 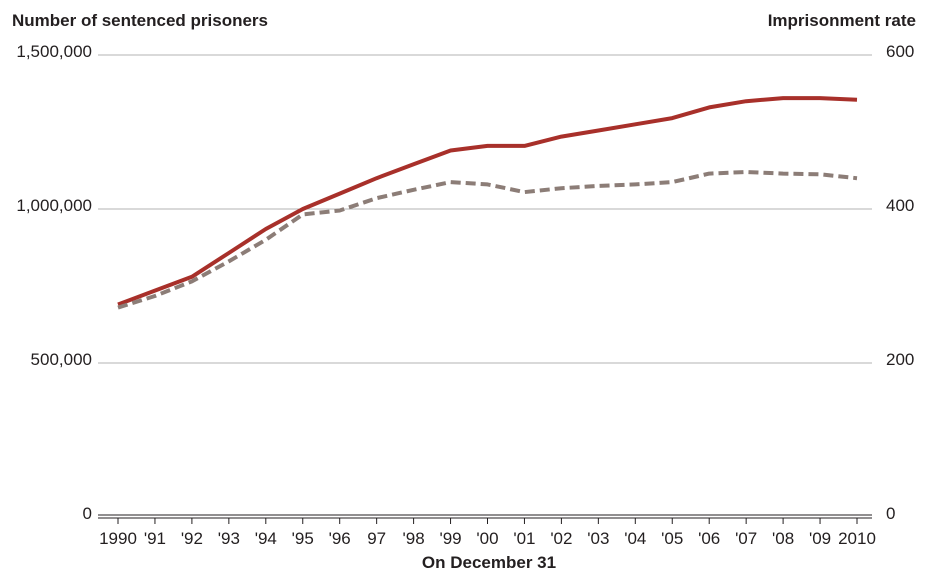 I want to click on x-axis-title: On December 31, so click(x=489, y=562).